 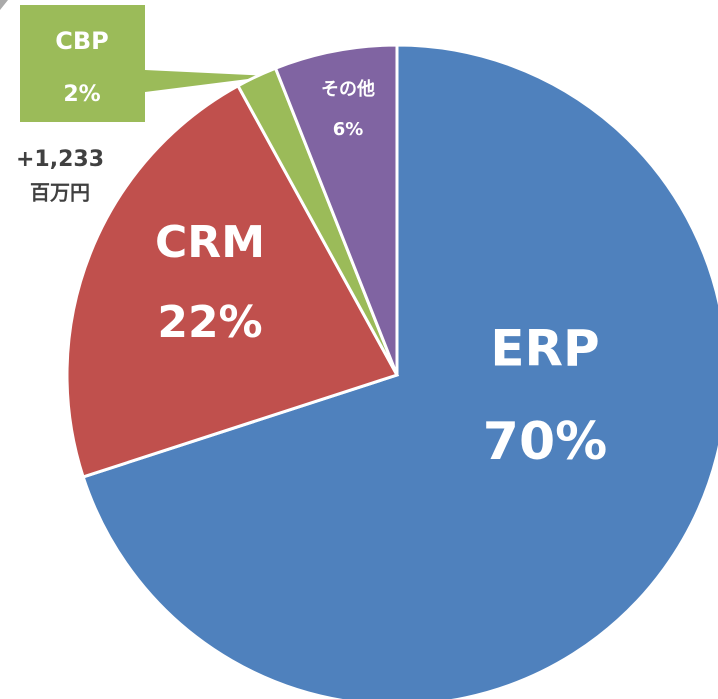 What do you see at coordinates (348, 129) in the screenshot?
I see `value-label: 6%` at bounding box center [348, 129].